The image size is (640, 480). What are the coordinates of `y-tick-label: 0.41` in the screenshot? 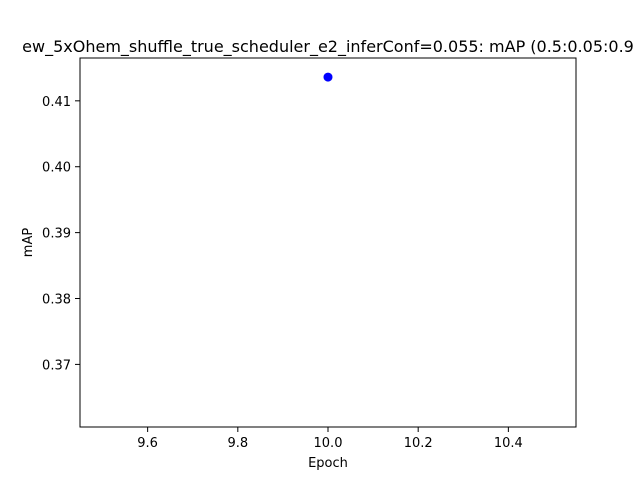 It's located at (56, 102).